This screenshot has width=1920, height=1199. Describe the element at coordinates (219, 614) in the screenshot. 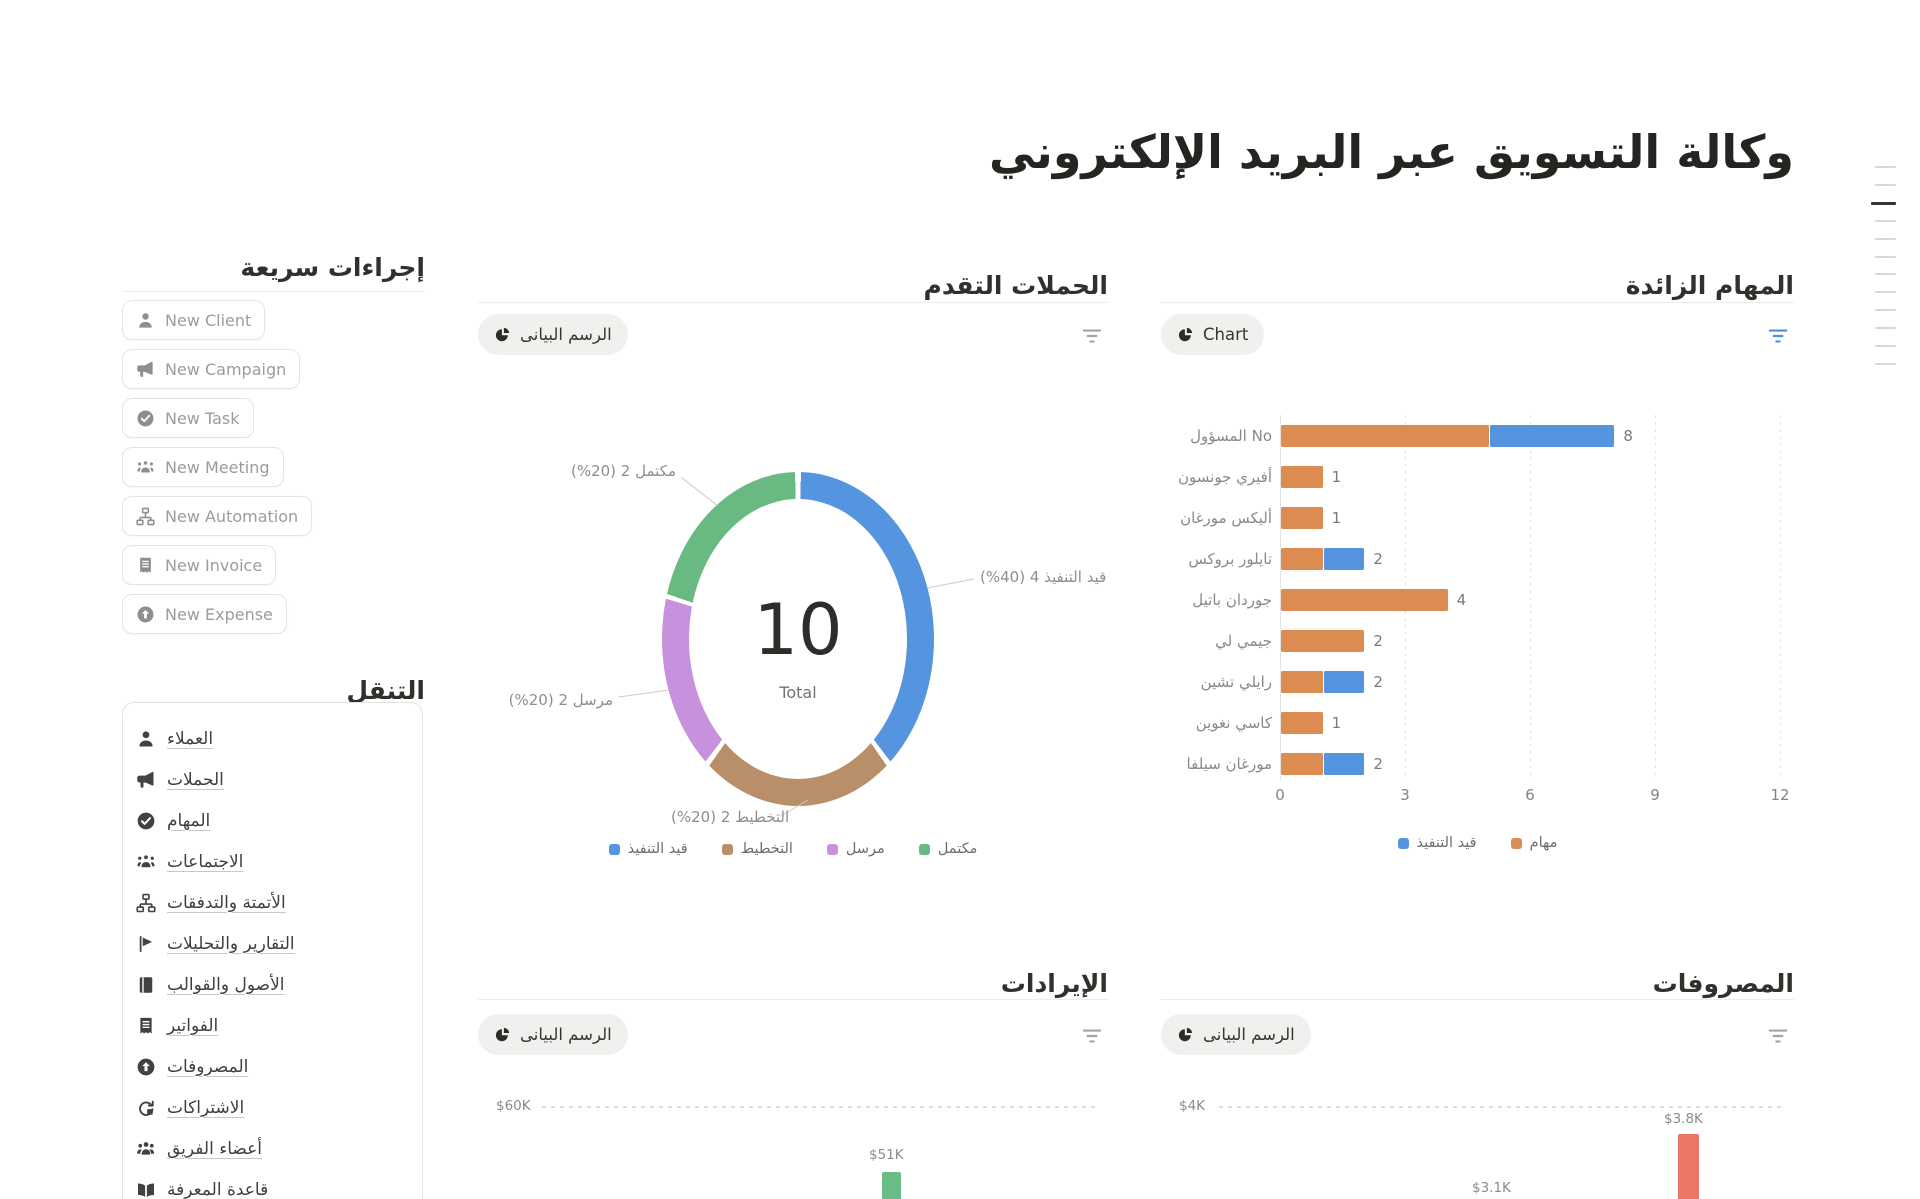

I see `quick-action-label: New Expense` at that location.